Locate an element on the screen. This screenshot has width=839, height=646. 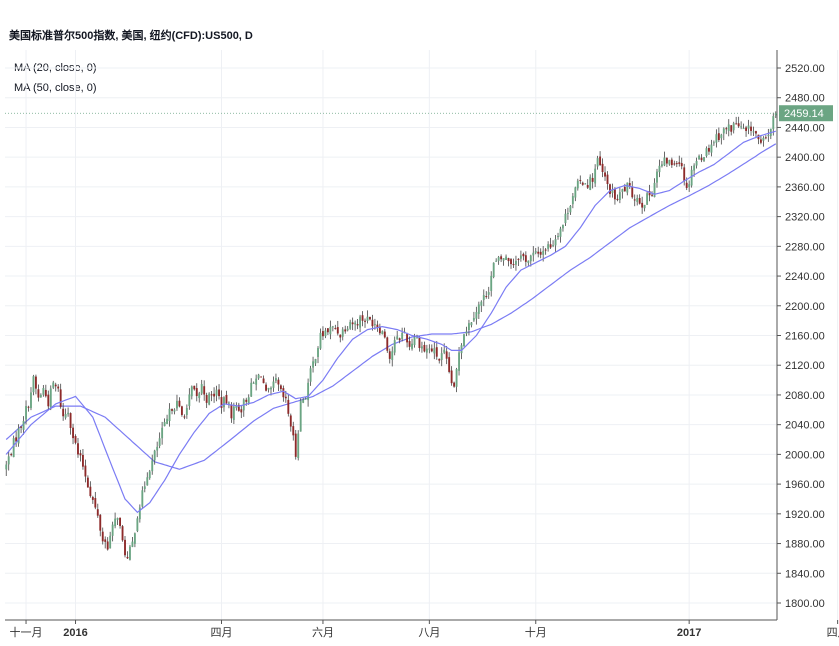
y-tick-label: 1960.00 is located at coordinates (805, 485).